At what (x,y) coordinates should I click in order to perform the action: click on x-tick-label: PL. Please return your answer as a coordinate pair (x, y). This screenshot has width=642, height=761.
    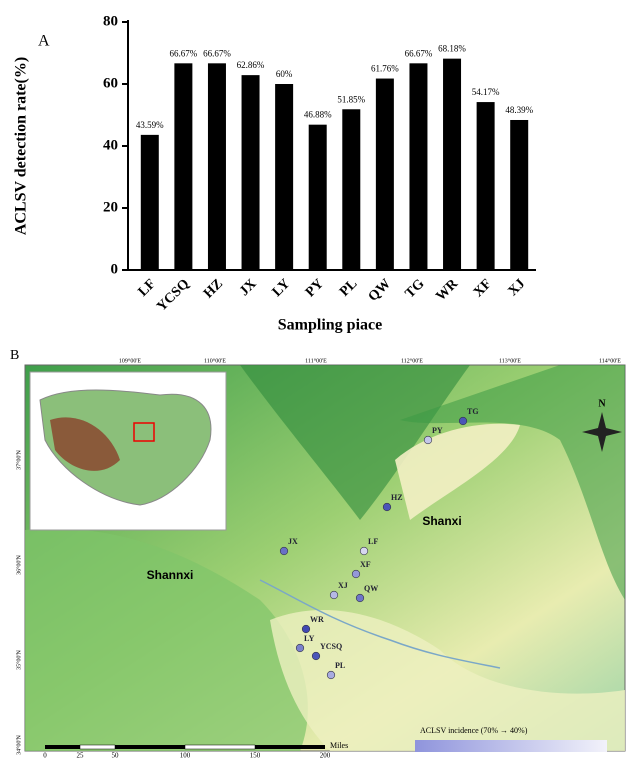
    Looking at the image, I should click on (348, 287).